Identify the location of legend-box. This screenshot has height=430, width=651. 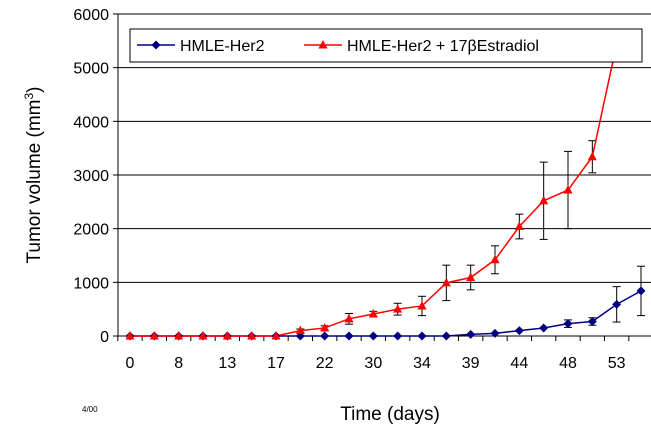
(386, 45).